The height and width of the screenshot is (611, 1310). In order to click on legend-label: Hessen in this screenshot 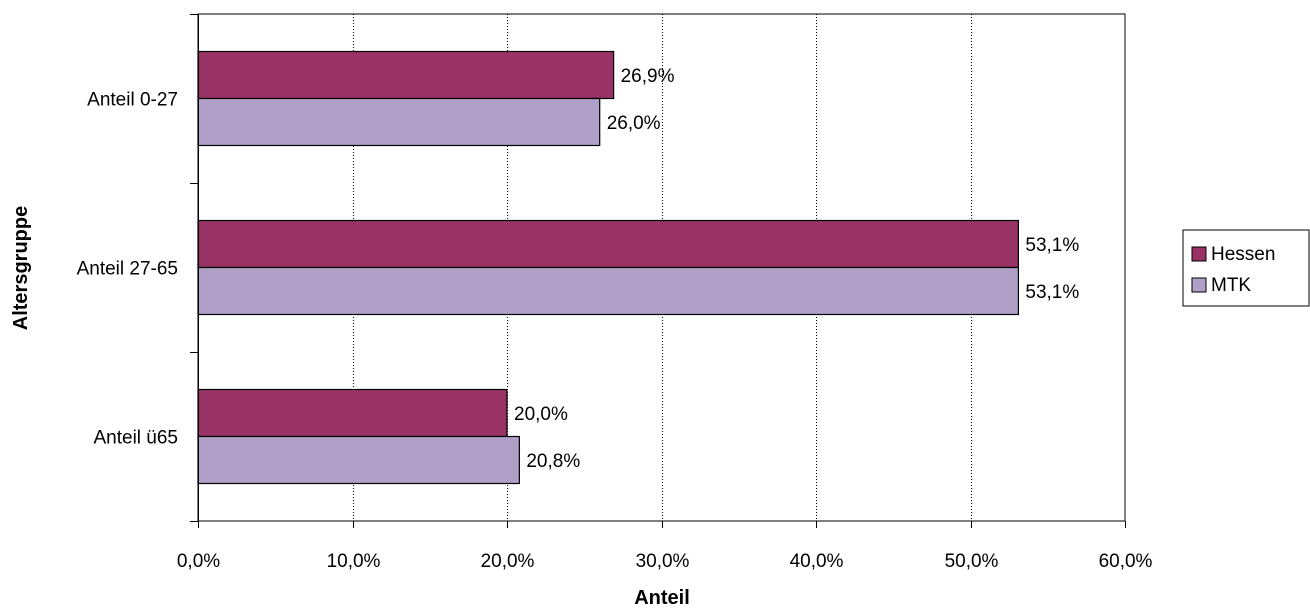, I will do `click(1243, 254)`.